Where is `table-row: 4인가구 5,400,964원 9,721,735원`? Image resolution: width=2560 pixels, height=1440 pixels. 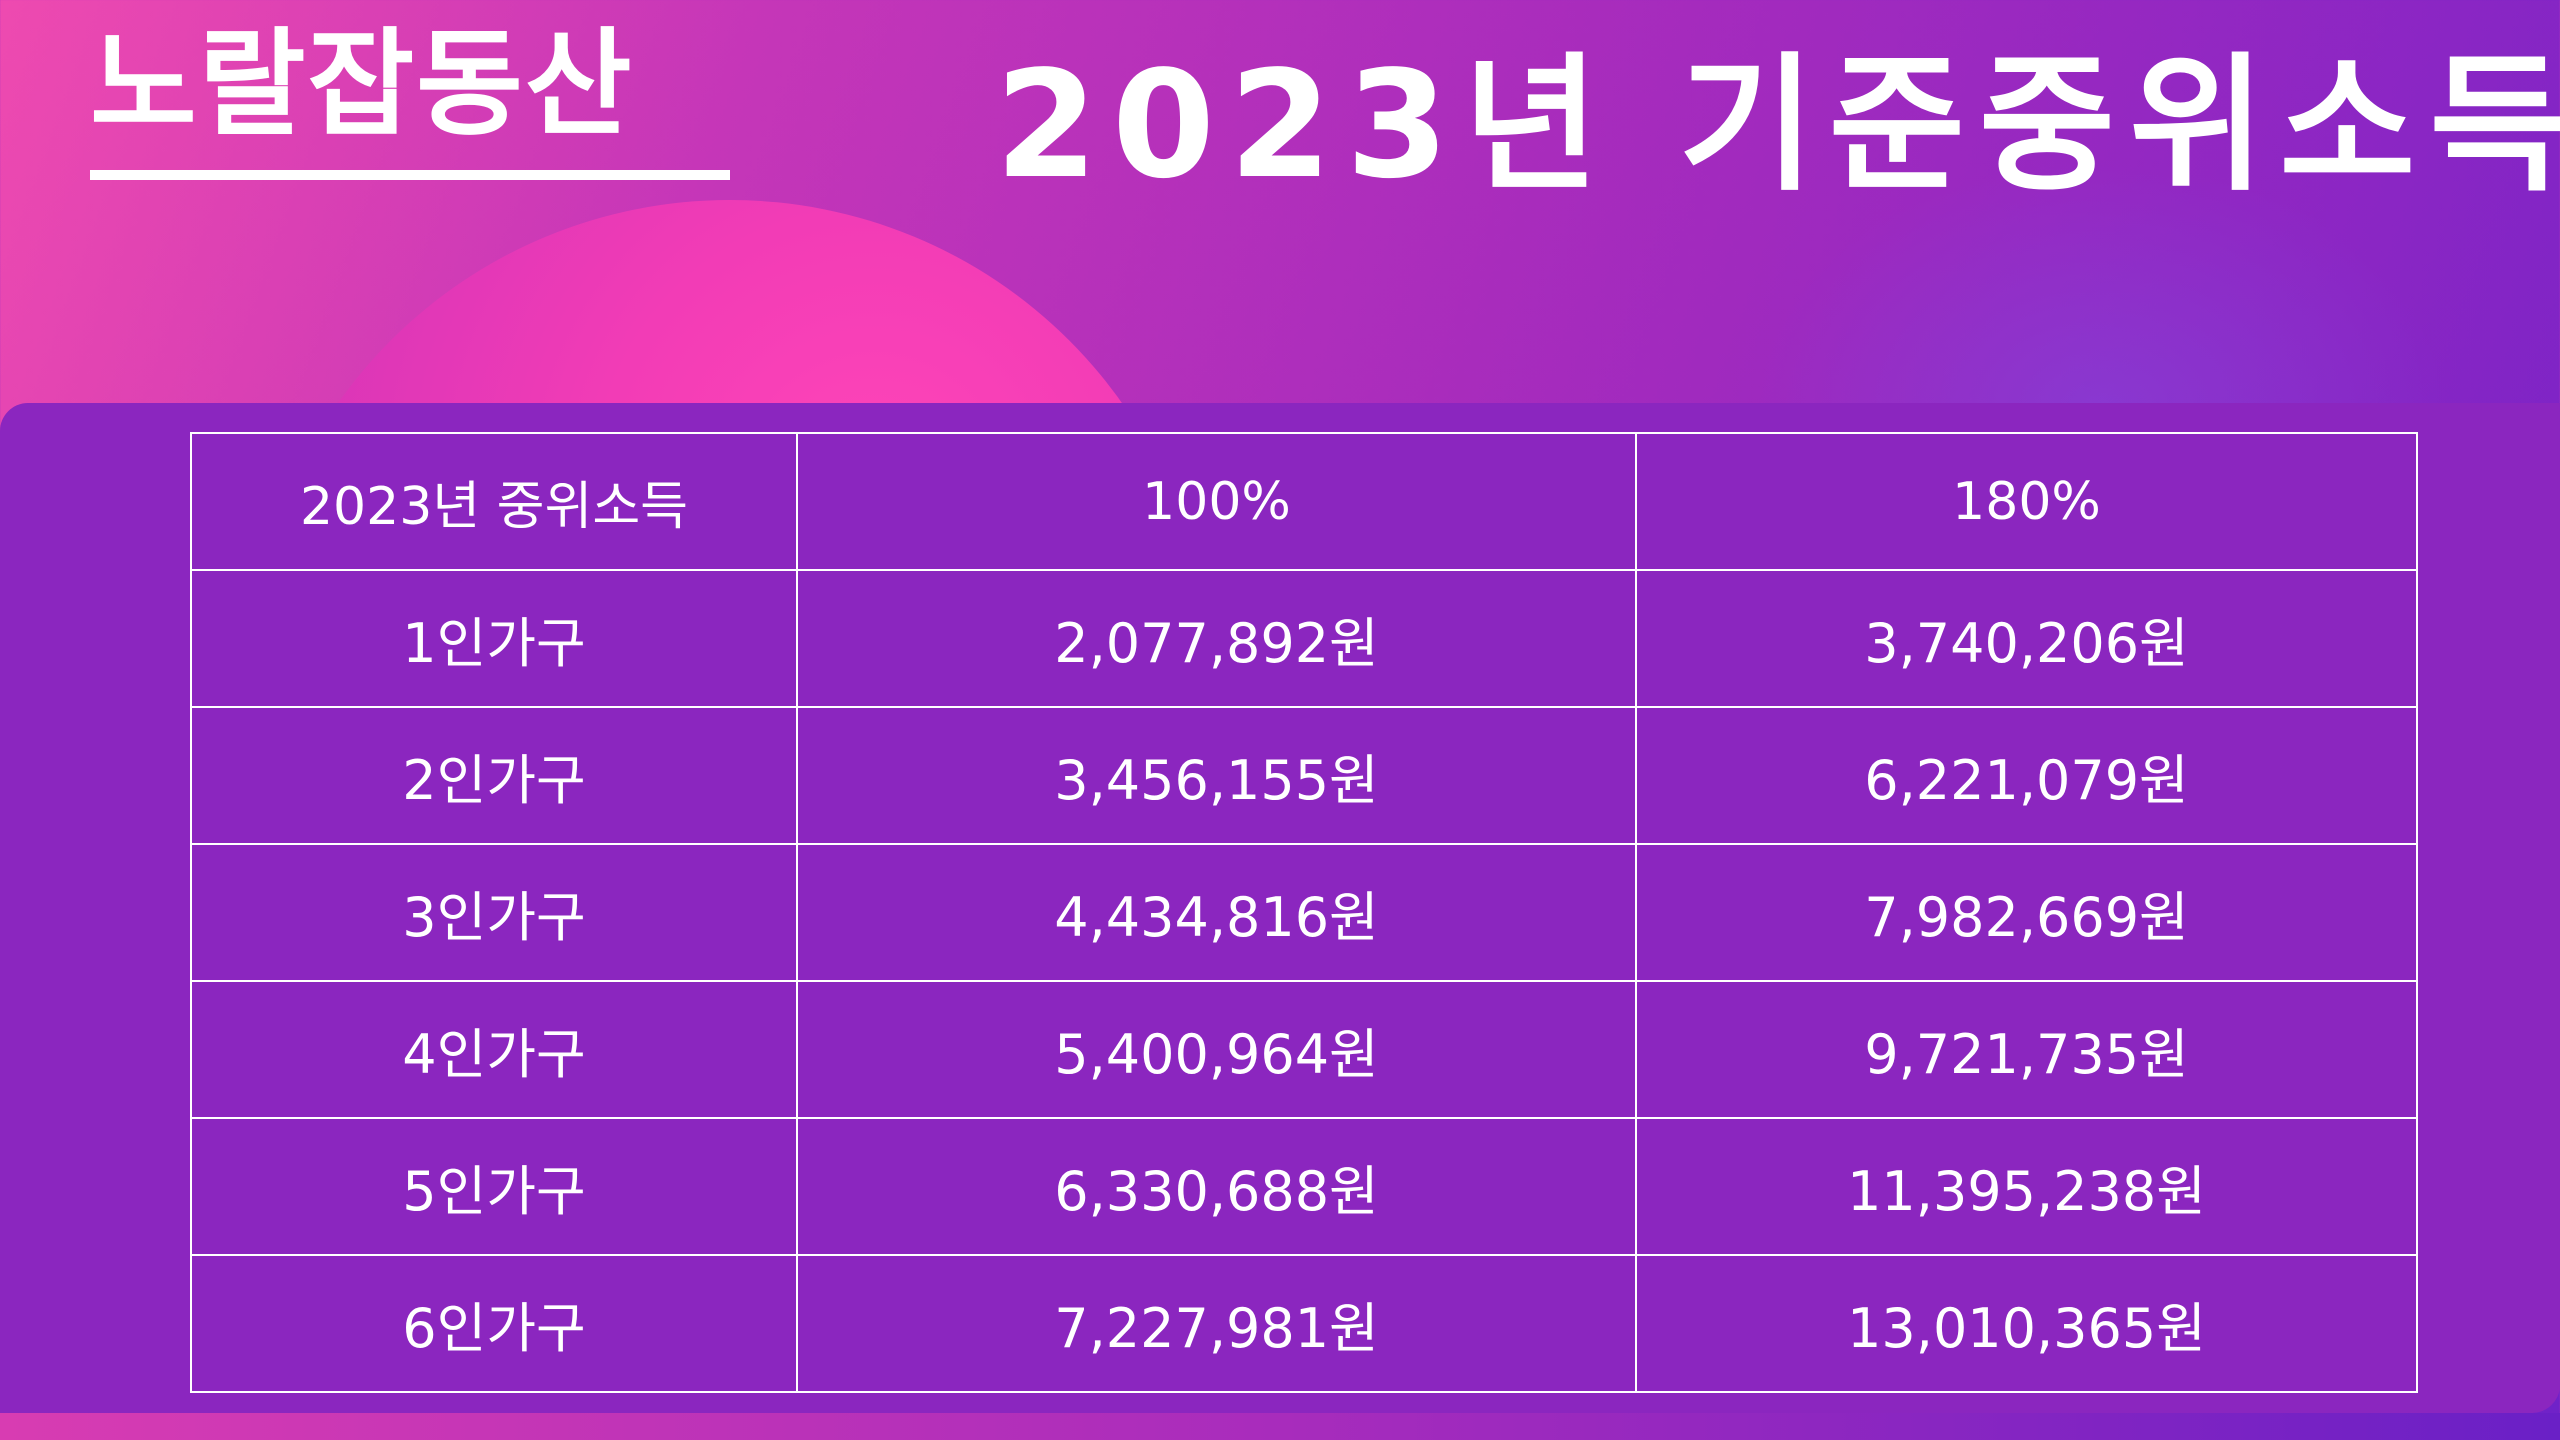
table-row: 4인가구 5,400,964원 9,721,735원 is located at coordinates (1304, 1049).